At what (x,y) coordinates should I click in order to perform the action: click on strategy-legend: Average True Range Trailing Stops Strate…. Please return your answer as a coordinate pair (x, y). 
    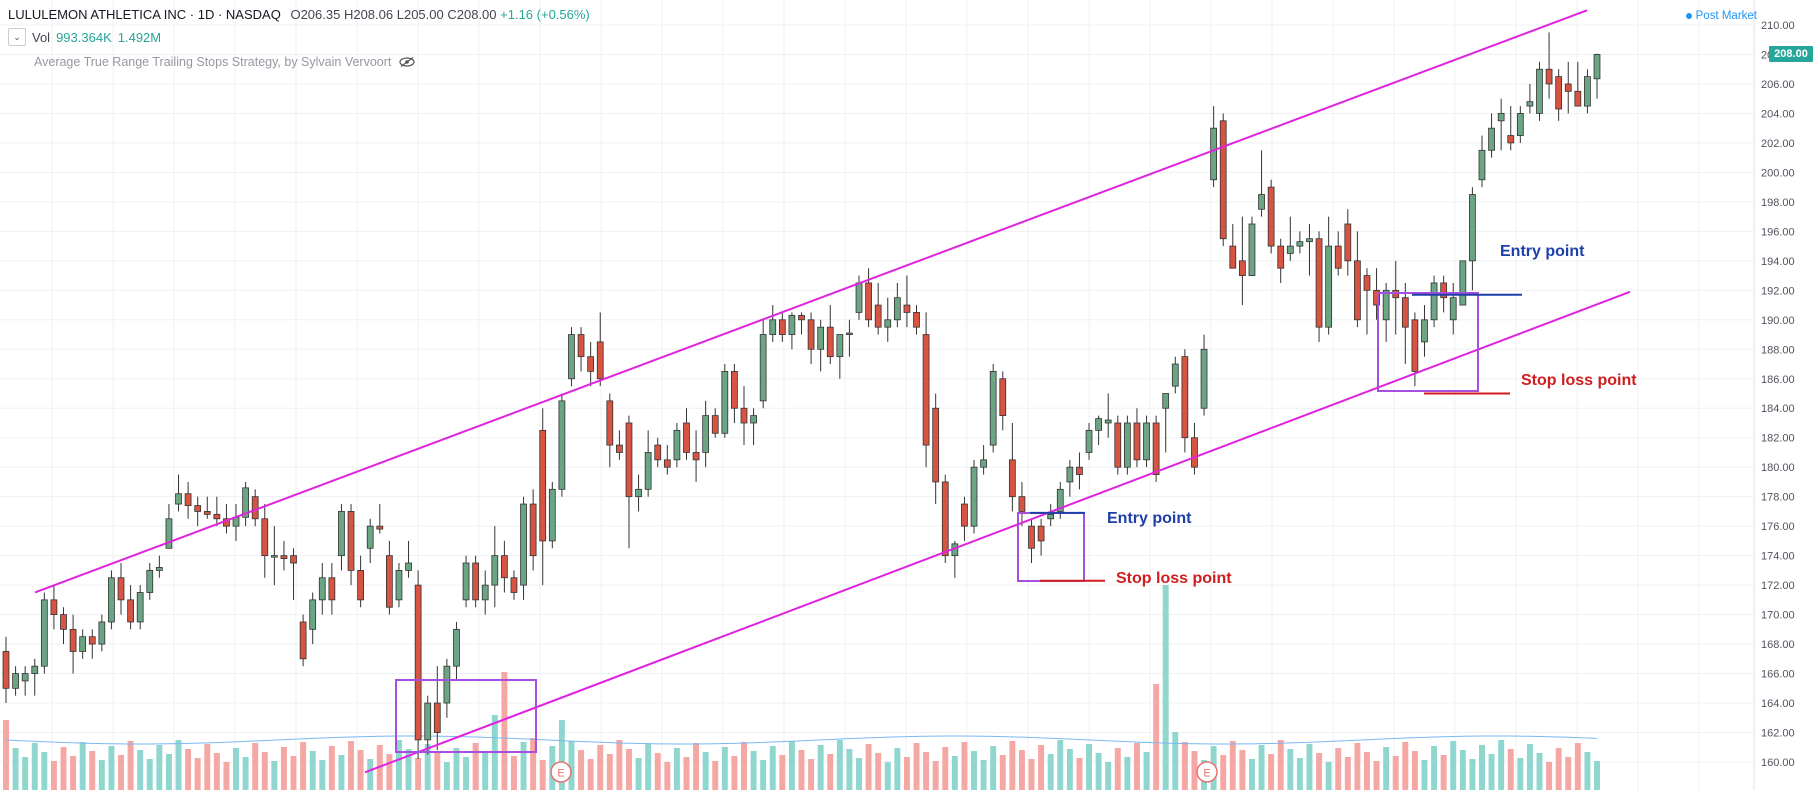
    Looking at the image, I should click on (224, 62).